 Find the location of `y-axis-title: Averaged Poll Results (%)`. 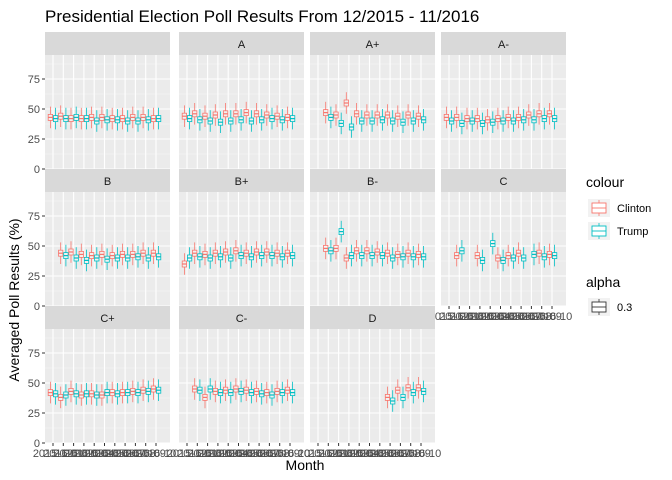

y-axis-title: Averaged Poll Results (%) is located at coordinates (14, 299).